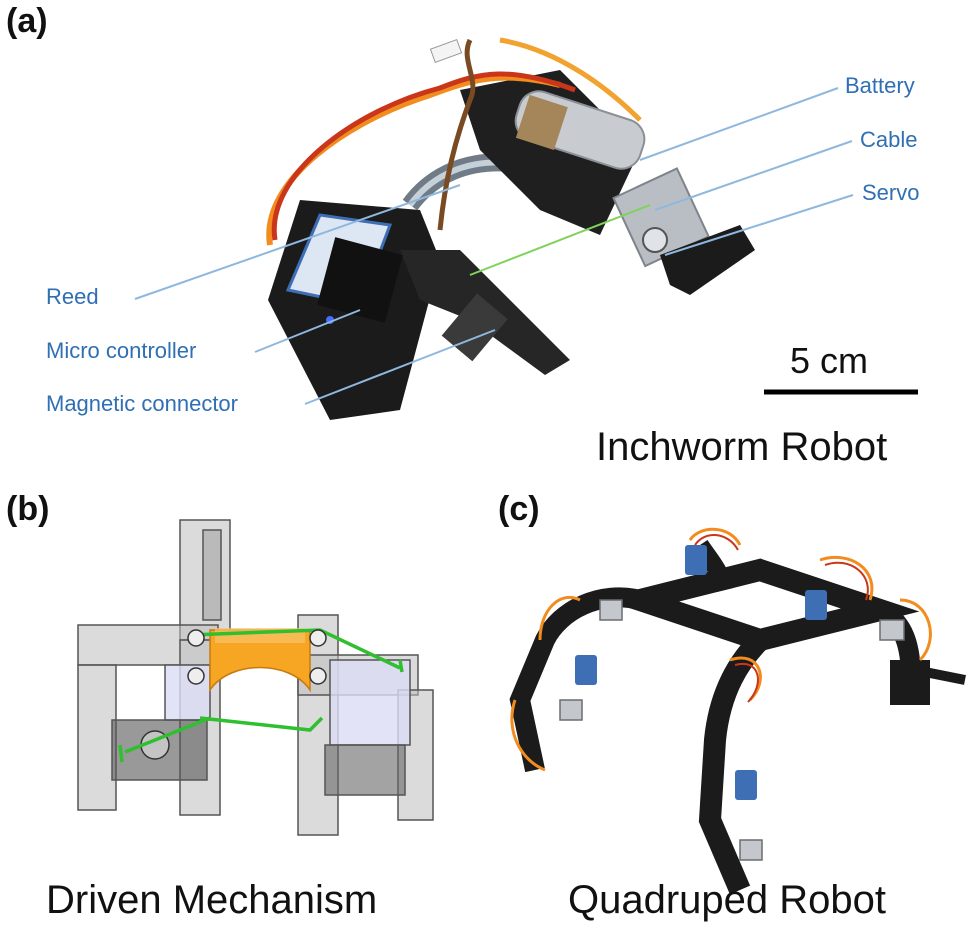 The image size is (970, 930). I want to click on scale-bar-label: 5 cm, so click(829, 360).